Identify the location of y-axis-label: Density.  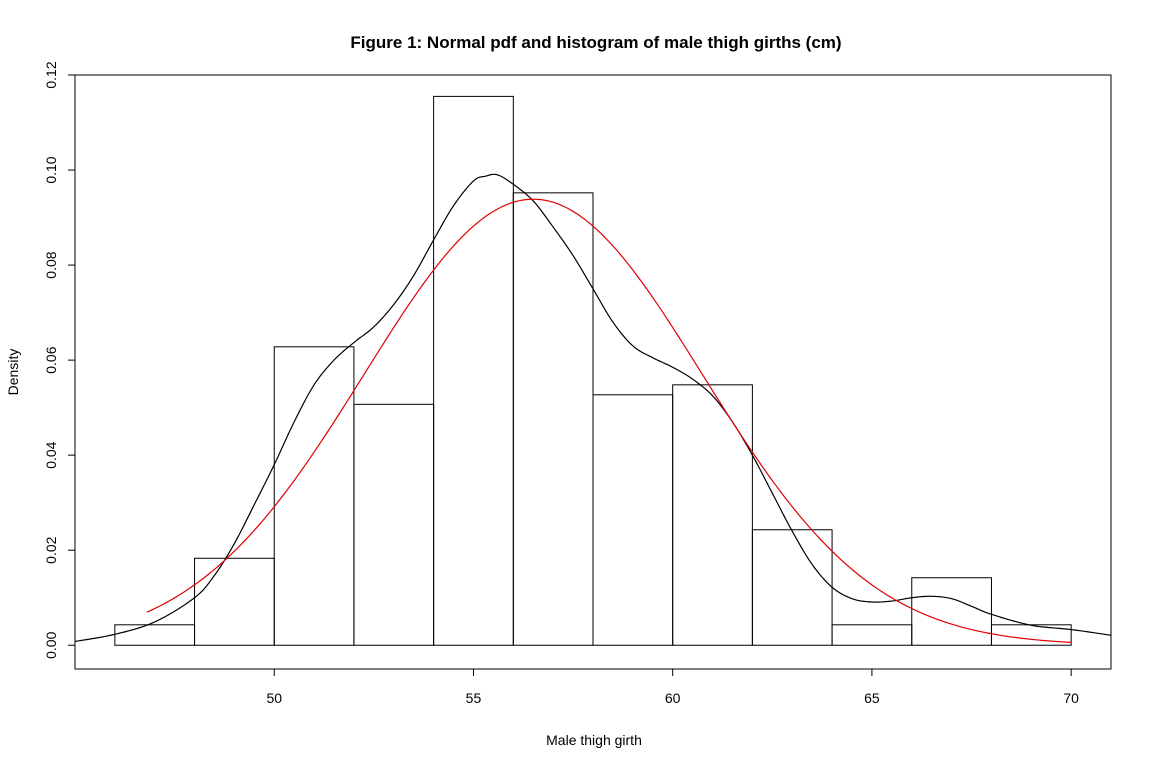
(13, 372).